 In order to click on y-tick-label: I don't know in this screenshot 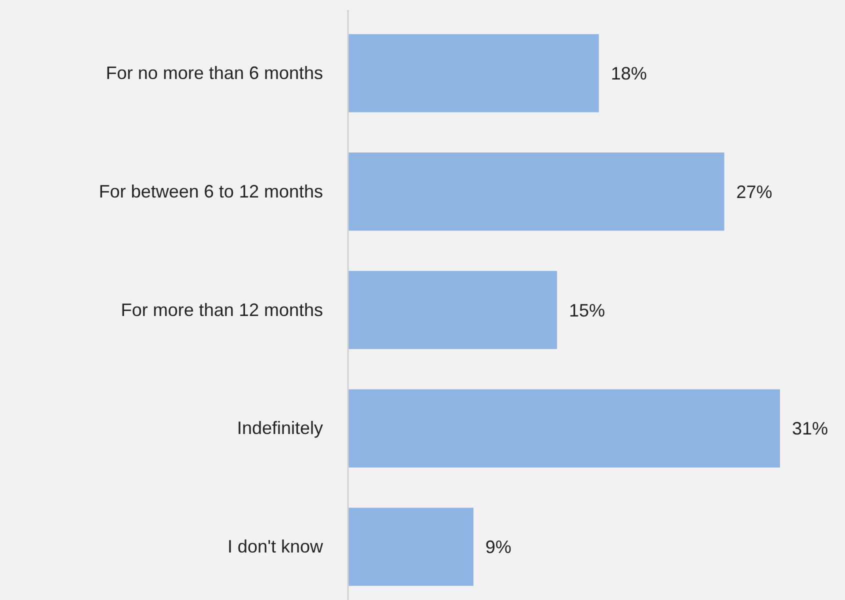, I will do `click(276, 546)`.